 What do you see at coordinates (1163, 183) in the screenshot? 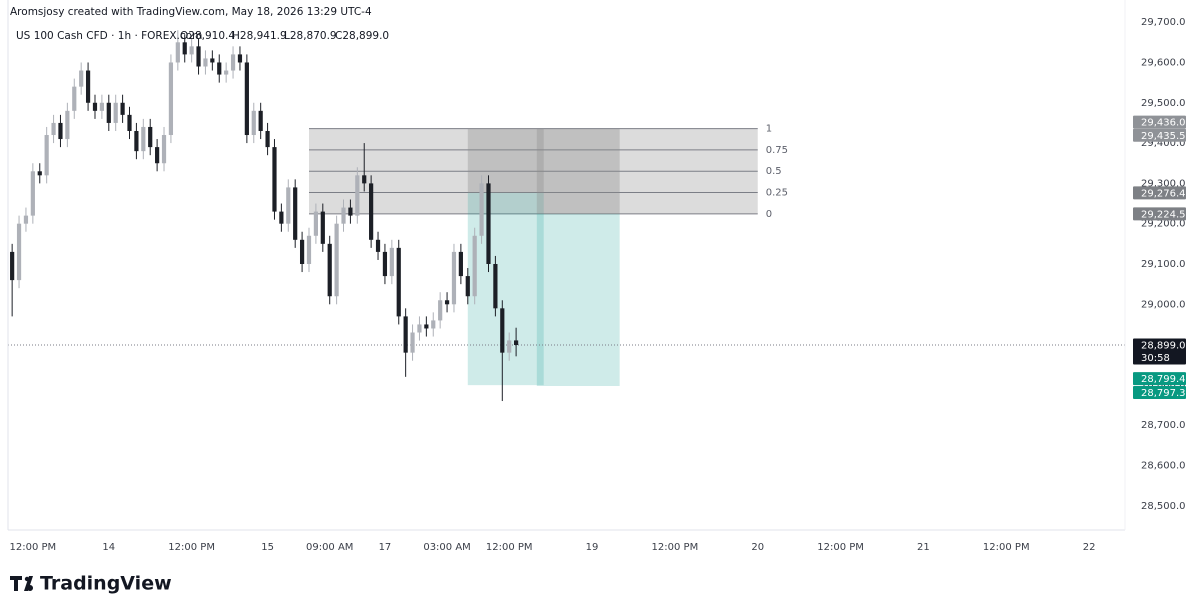
I see `y-tick-label: 29,300.0` at bounding box center [1163, 183].